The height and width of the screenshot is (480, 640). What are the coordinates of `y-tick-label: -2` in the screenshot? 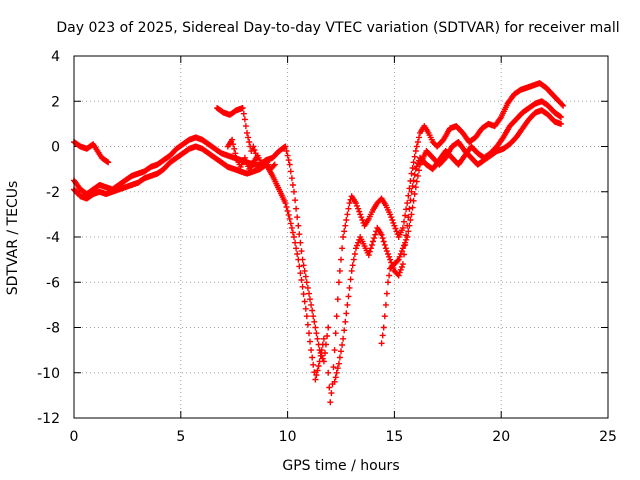 It's located at (53, 193).